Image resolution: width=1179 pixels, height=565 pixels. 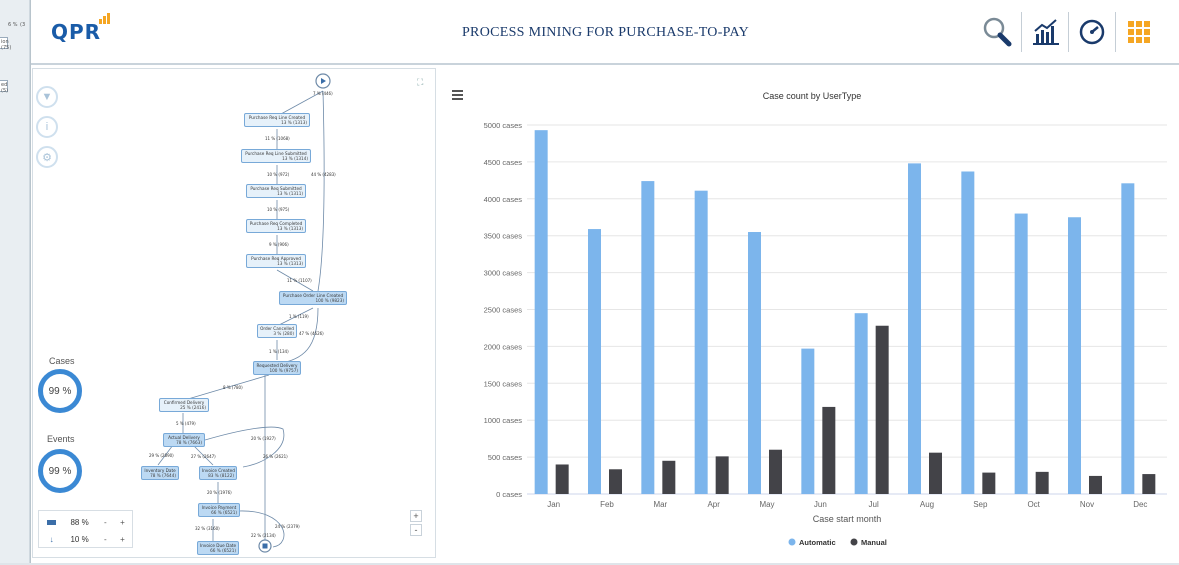 I want to click on cases-gauge: 99 %, so click(x=60, y=391).